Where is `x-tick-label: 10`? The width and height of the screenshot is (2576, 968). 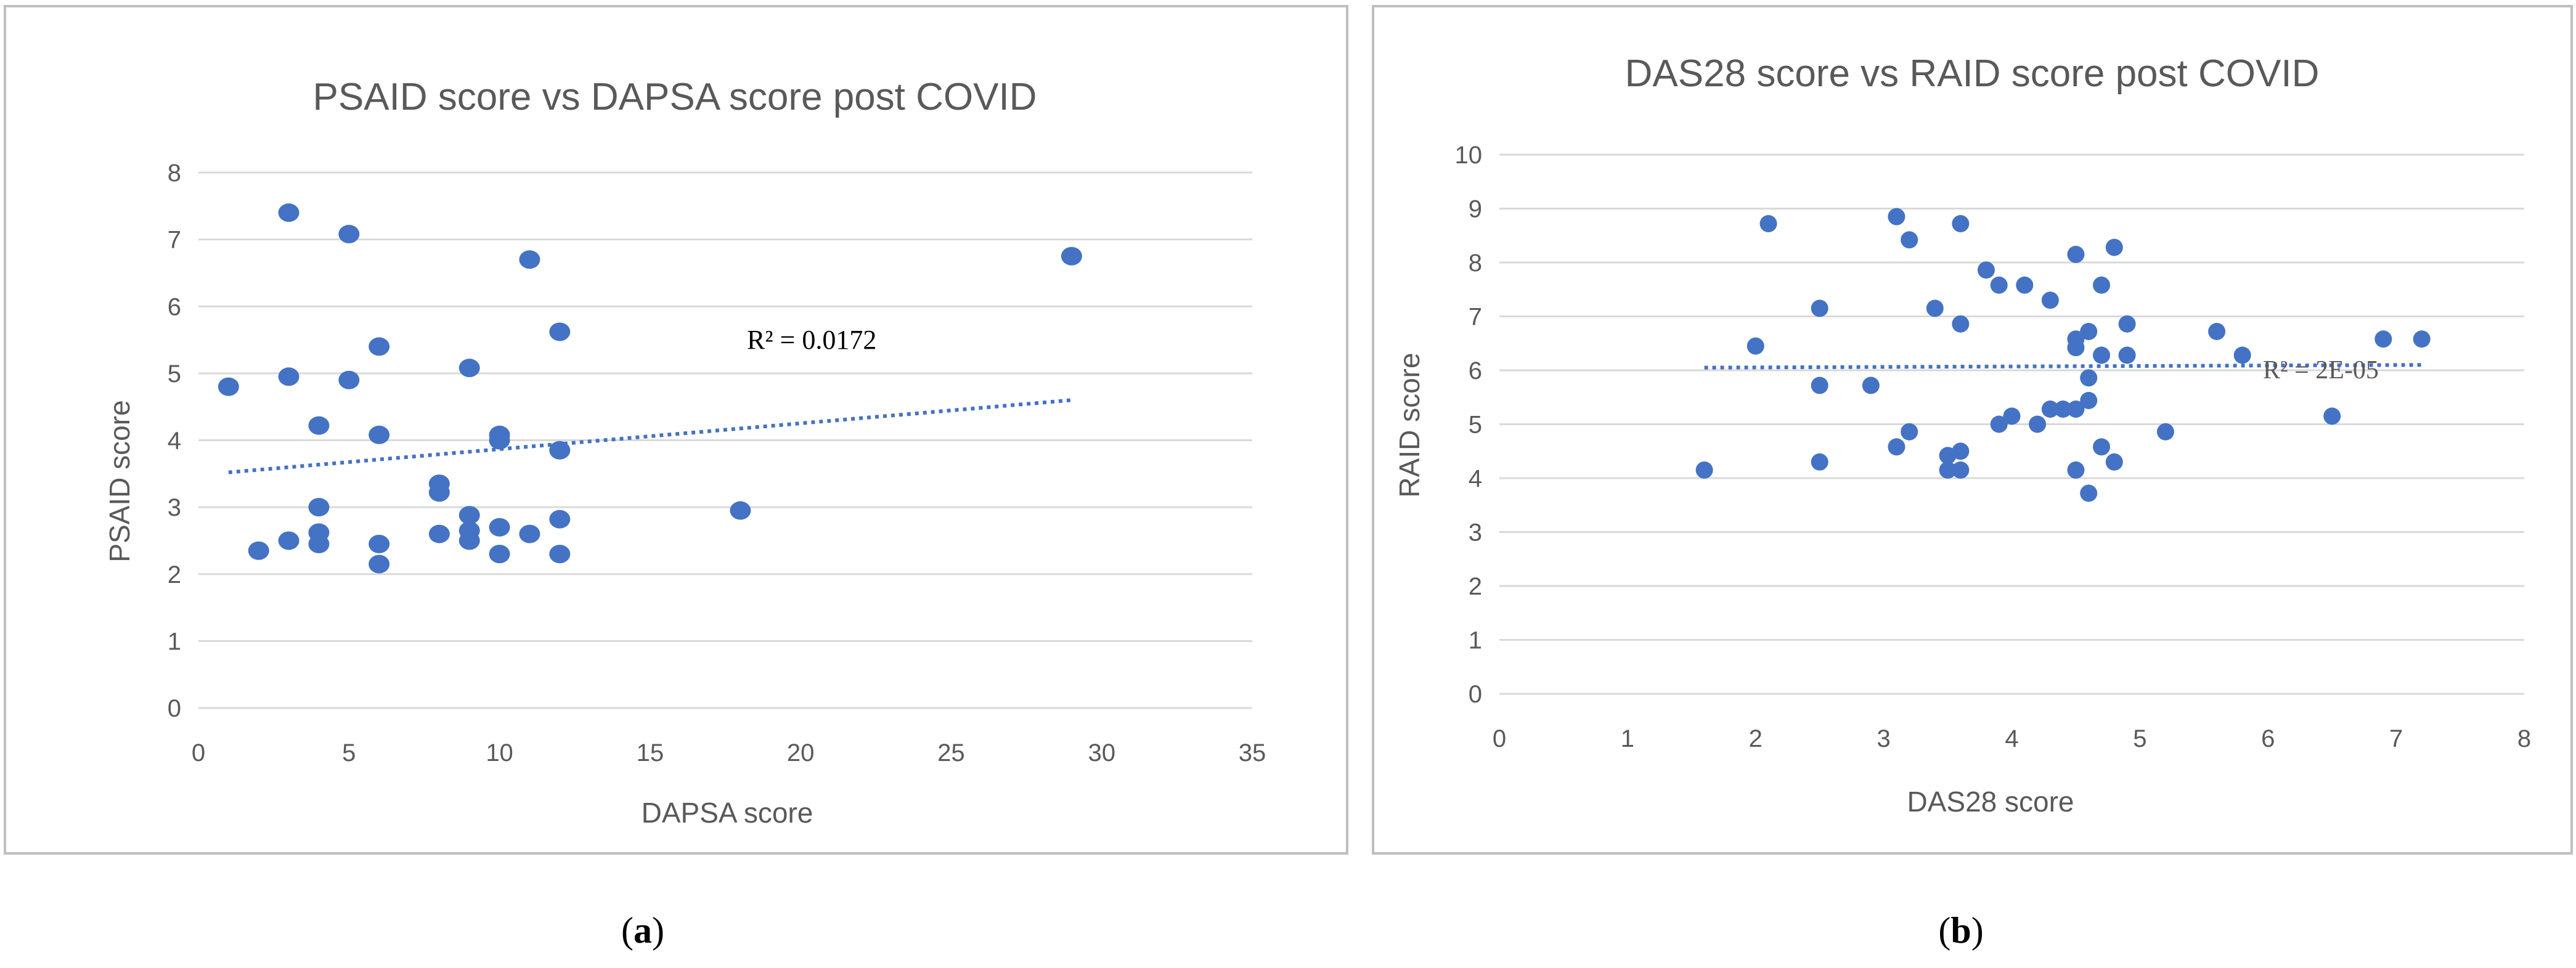 x-tick-label: 10 is located at coordinates (500, 753).